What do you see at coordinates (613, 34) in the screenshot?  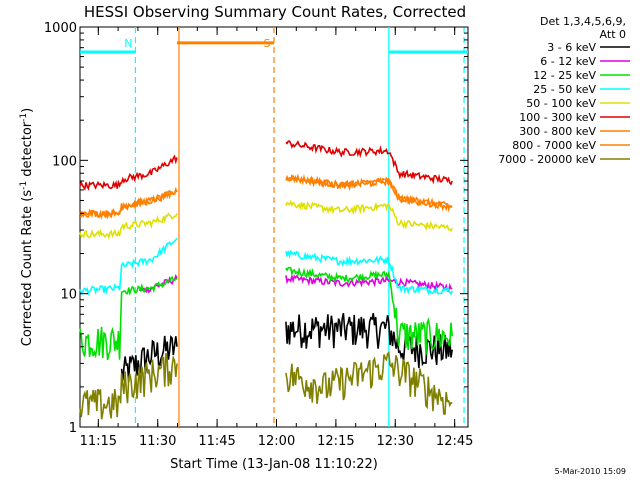 I see `legend-header: Att 0` at bounding box center [613, 34].